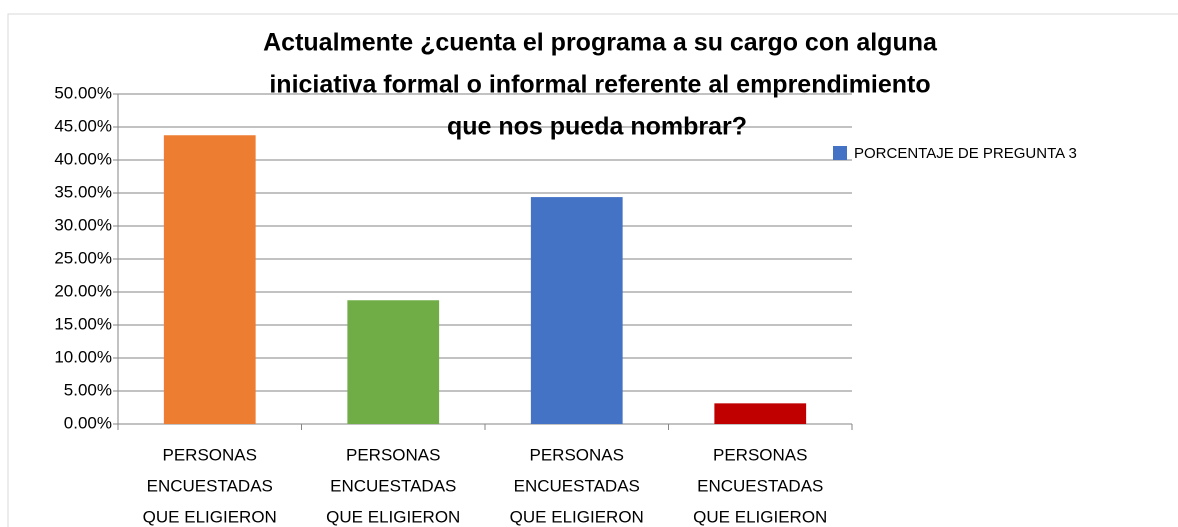 The image size is (1178, 527). What do you see at coordinates (965, 153) in the screenshot?
I see `legend-label: PORCENTAJE DE PREGUNTA 3` at bounding box center [965, 153].